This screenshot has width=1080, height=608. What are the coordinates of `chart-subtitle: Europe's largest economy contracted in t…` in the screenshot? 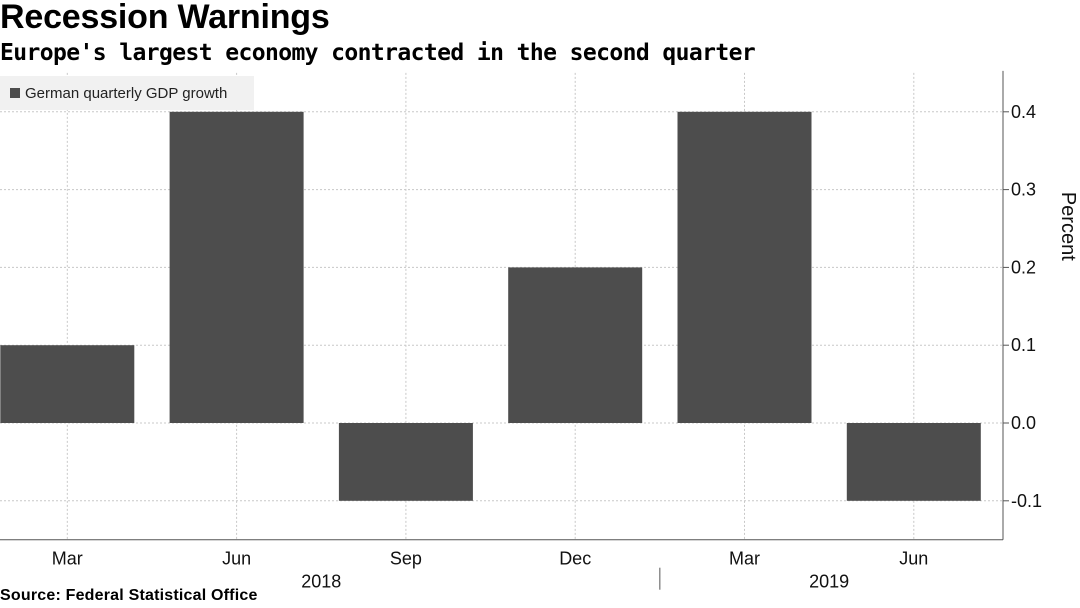 It's located at (378, 53).